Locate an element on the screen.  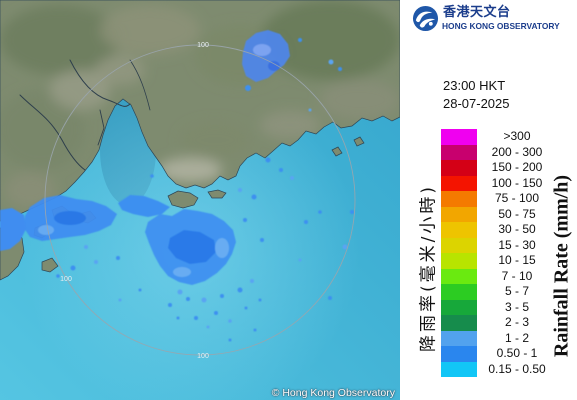
logo-chinese-name: 香港天文台 is located at coordinates (477, 12).